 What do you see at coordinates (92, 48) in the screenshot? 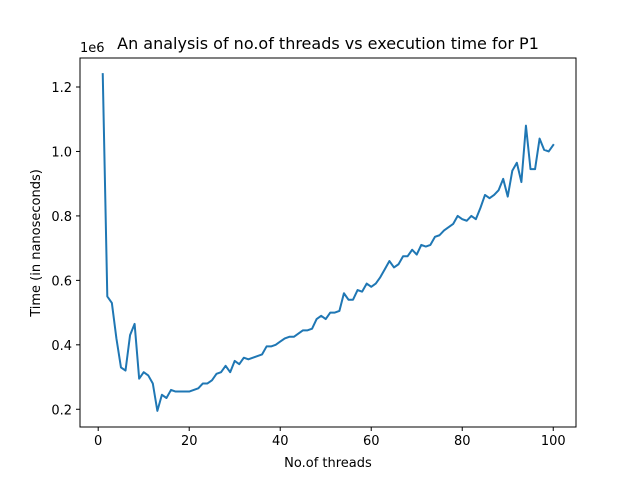
I see `y-offset-label: 1e6` at bounding box center [92, 48].